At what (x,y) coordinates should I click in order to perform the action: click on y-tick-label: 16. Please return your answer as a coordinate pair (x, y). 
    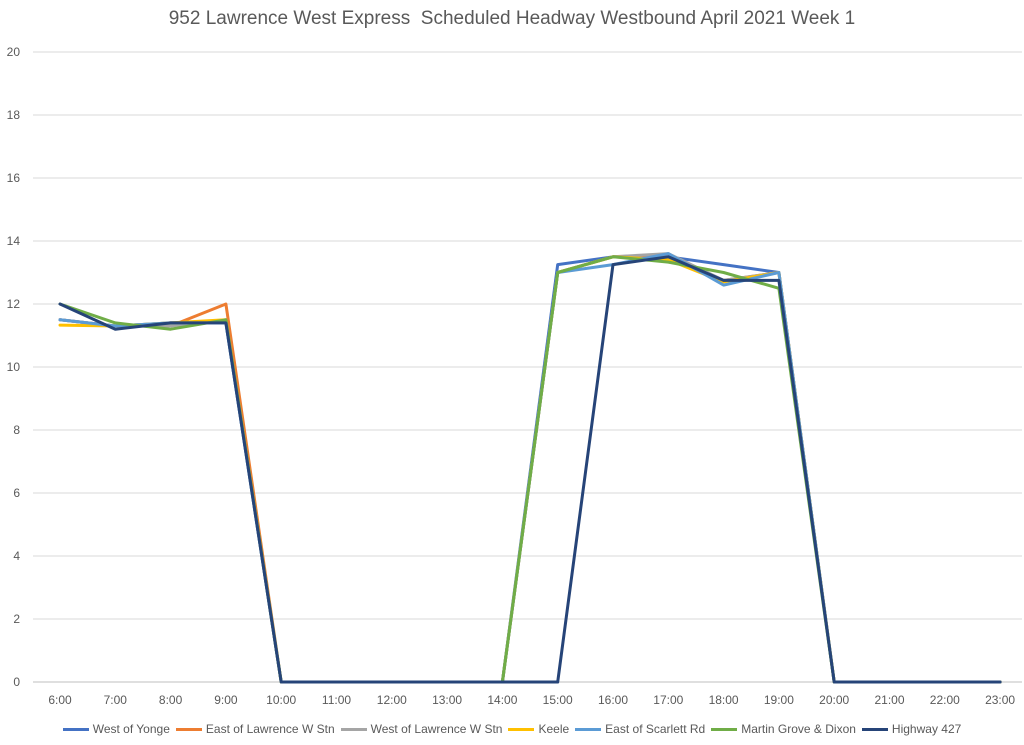
    Looking at the image, I should click on (14, 178).